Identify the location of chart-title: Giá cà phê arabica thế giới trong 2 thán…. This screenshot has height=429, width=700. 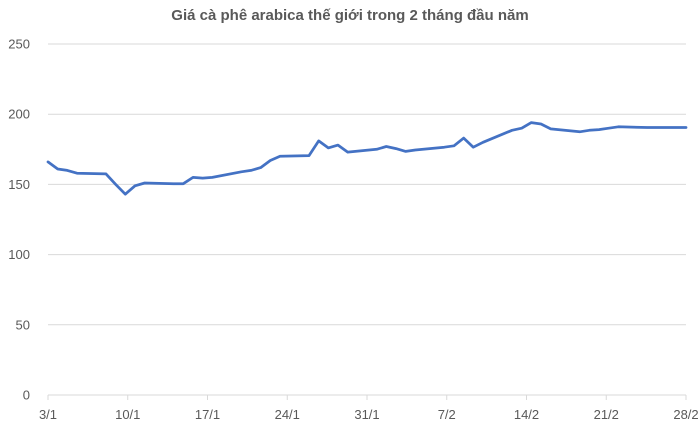
(350, 15).